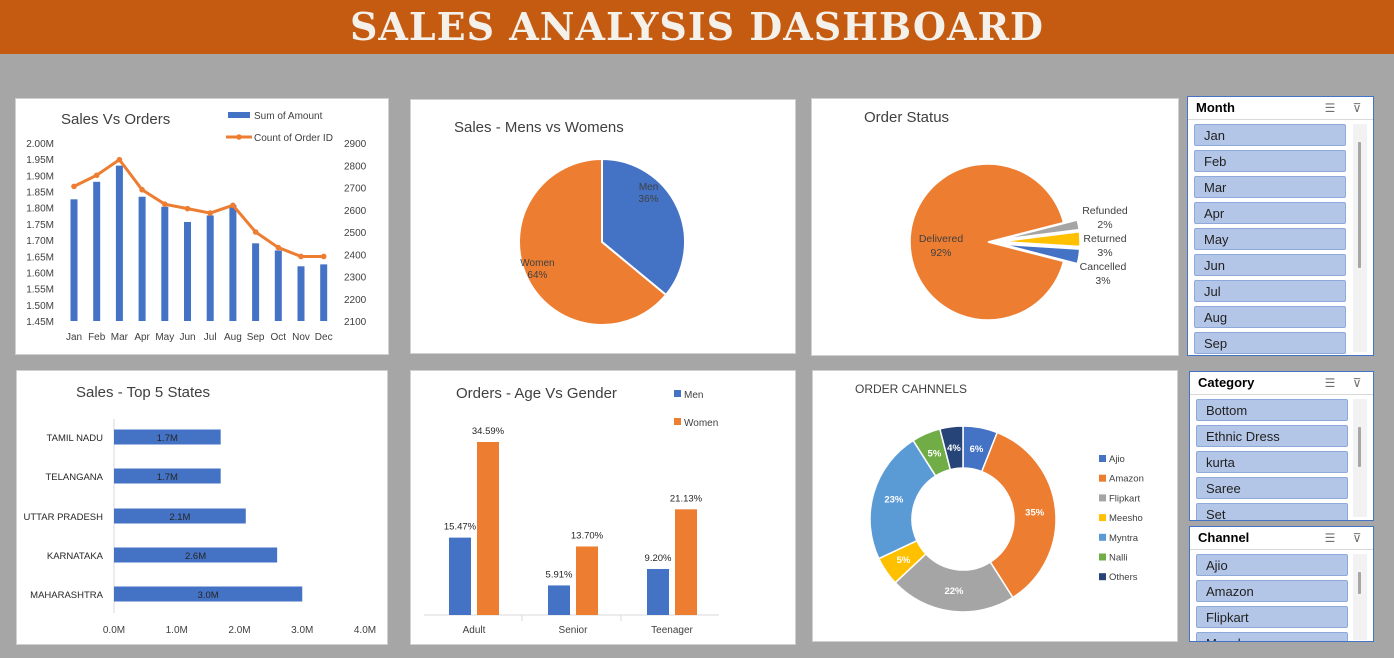 This screenshot has height=658, width=1394. Describe the element at coordinates (75, 438) in the screenshot. I see `y-tick-label: TAMIL NADU` at that location.